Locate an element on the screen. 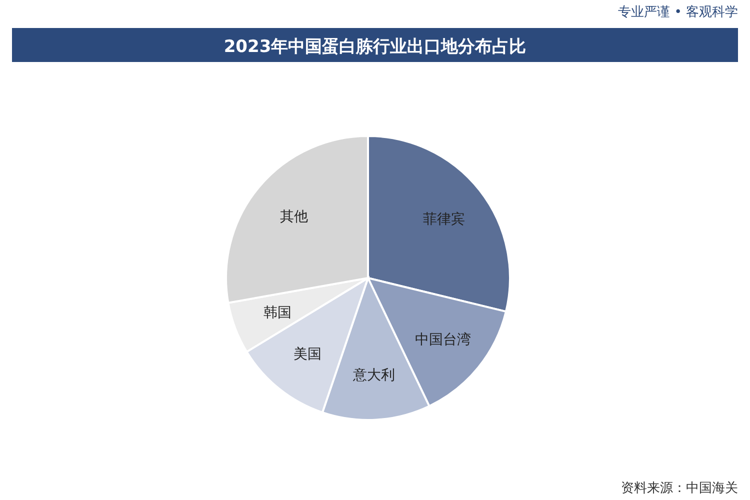 The width and height of the screenshot is (750, 500). text: 资料来源：中国海关 is located at coordinates (679, 488).